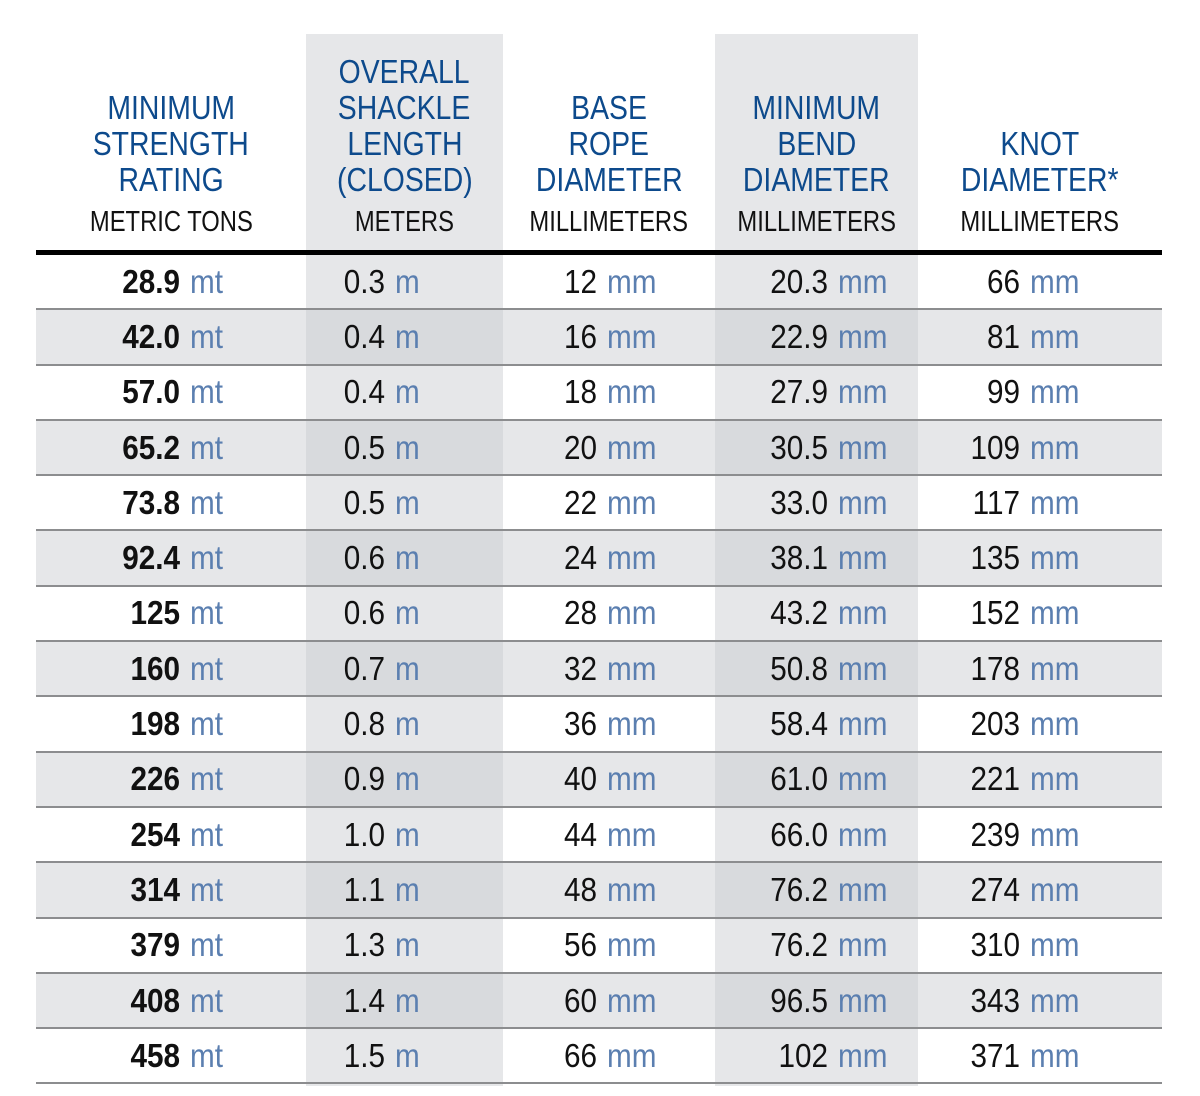 The width and height of the screenshot is (1200, 1096). What do you see at coordinates (151, 392) in the screenshot?
I see `cell-value: 57.0` at bounding box center [151, 392].